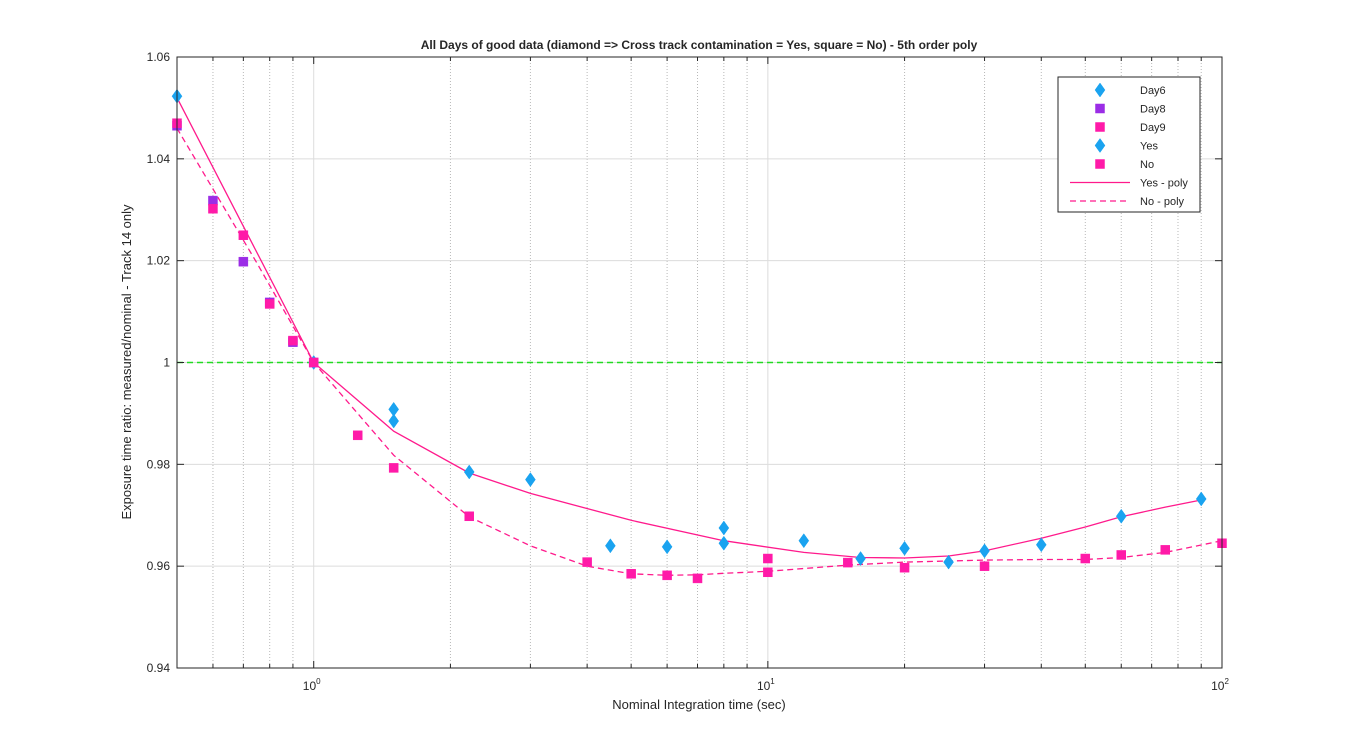 The width and height of the screenshot is (1350, 750). I want to click on legend-label: No, so click(1147, 165).